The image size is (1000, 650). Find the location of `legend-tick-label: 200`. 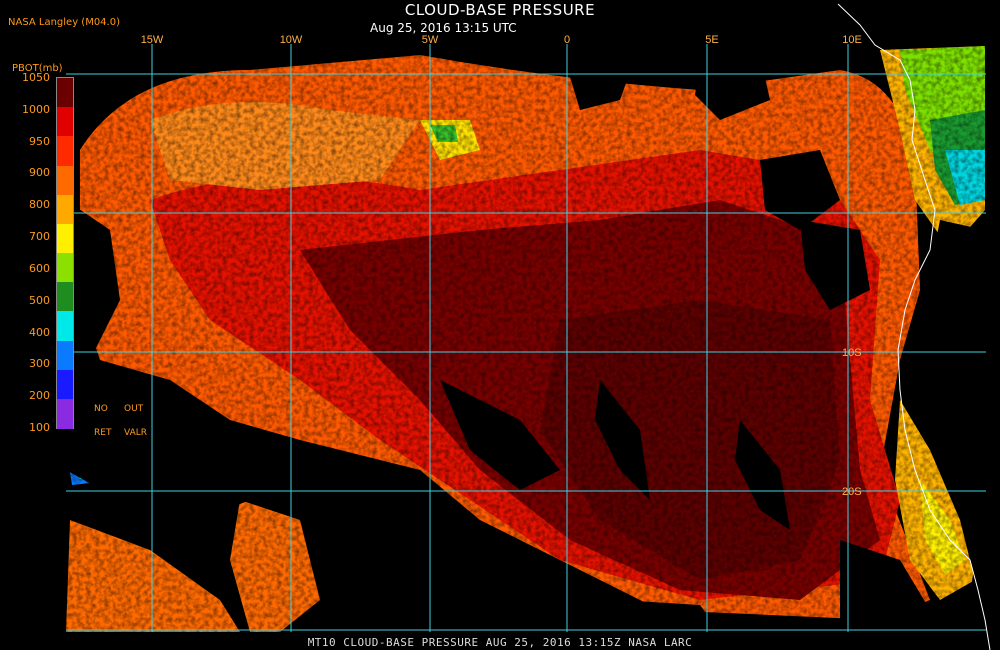

legend-tick-label: 200 is located at coordinates (39, 396).